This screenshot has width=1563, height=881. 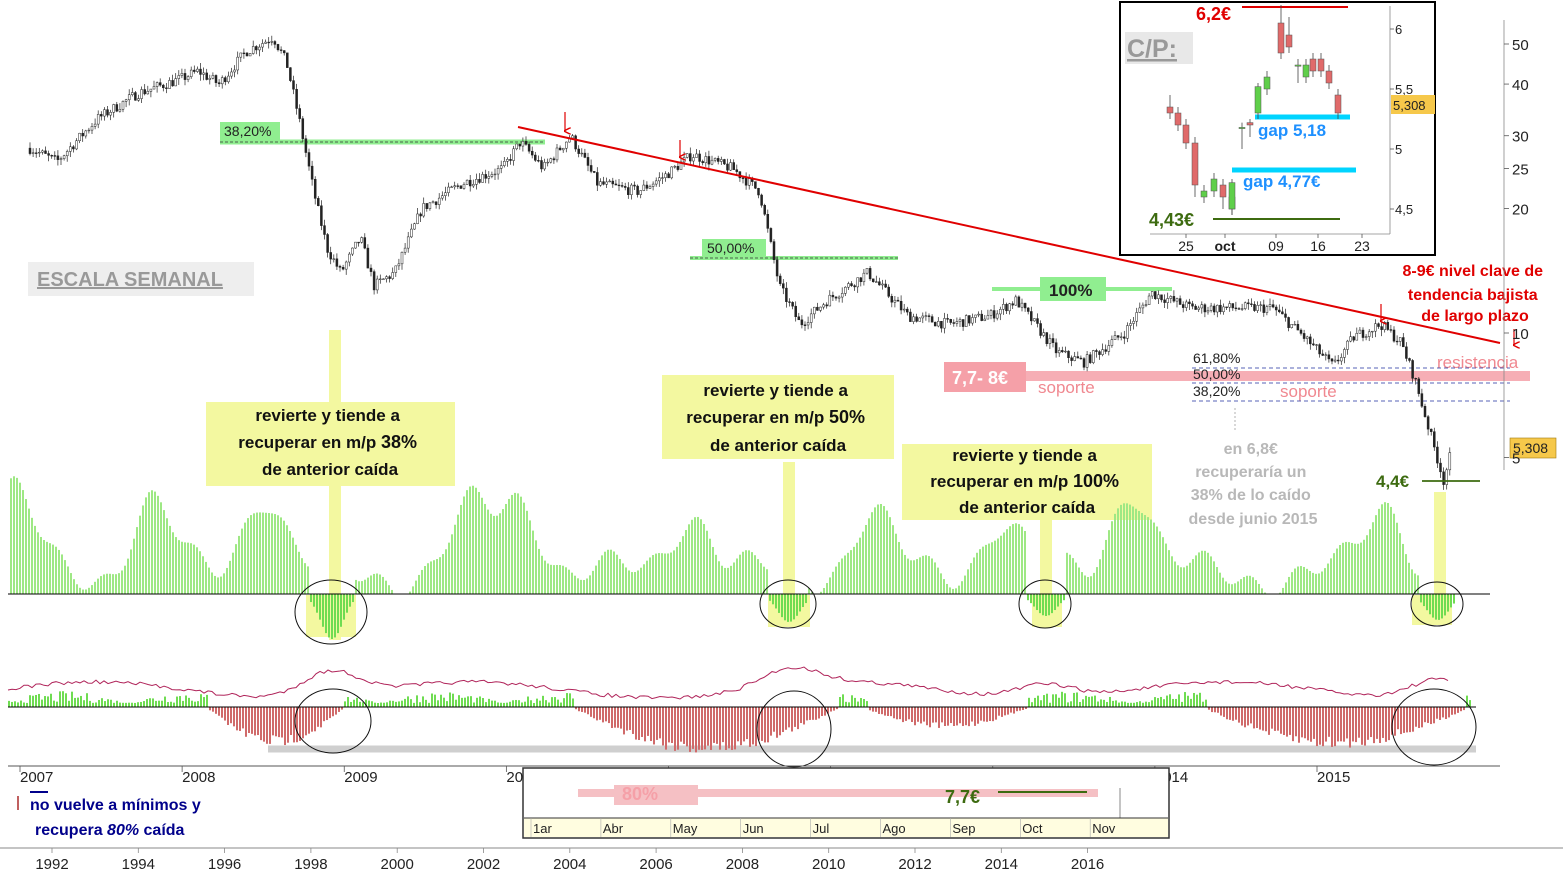 I want to click on inset-level-443-label: 4,43€, so click(x=1171, y=220).